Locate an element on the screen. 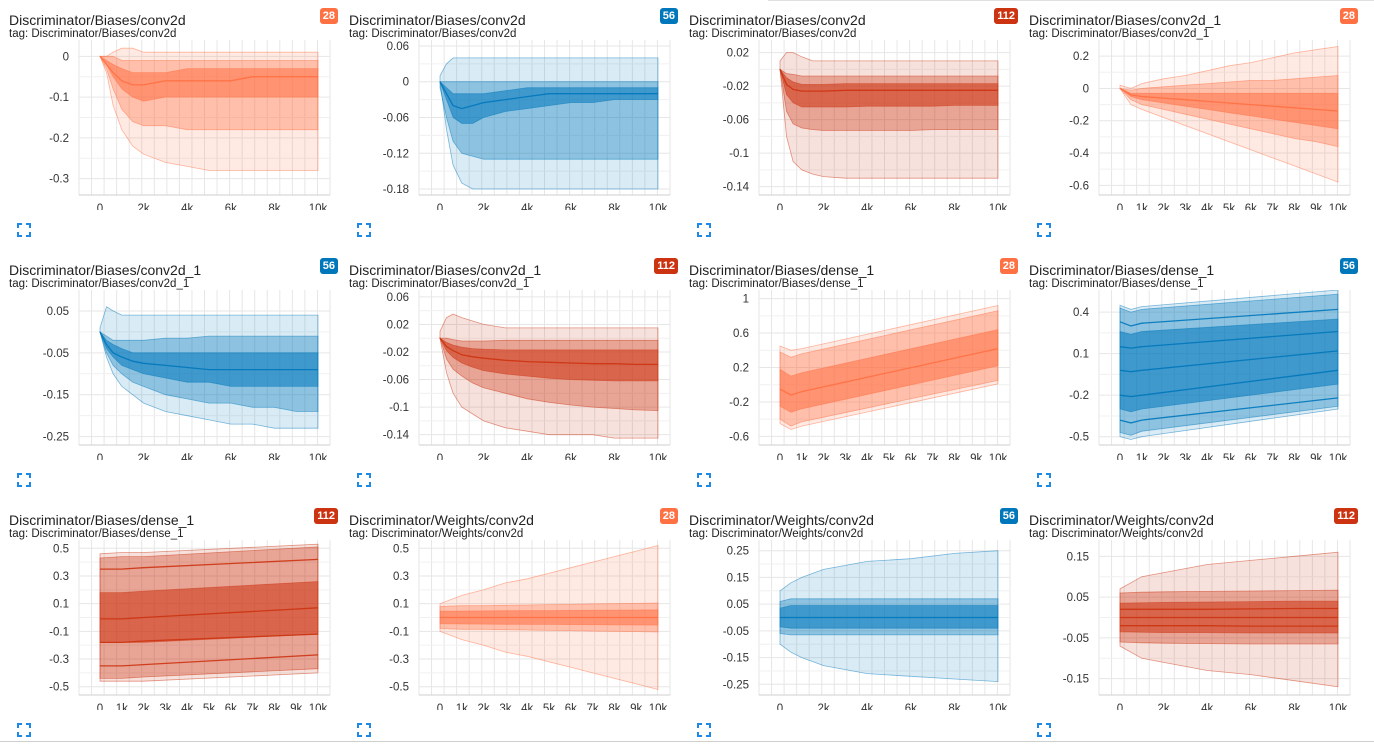 The image size is (1374, 750). y-tick-label: 0.5 is located at coordinates (61, 549).